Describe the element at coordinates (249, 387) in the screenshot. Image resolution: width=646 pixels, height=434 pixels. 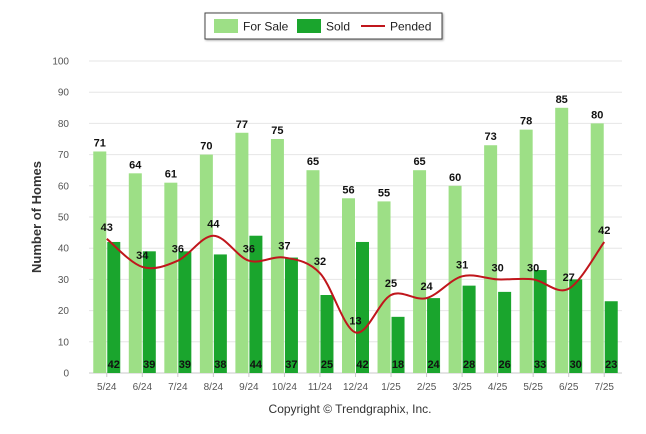
I see `x-tick-label: 9/24` at that location.